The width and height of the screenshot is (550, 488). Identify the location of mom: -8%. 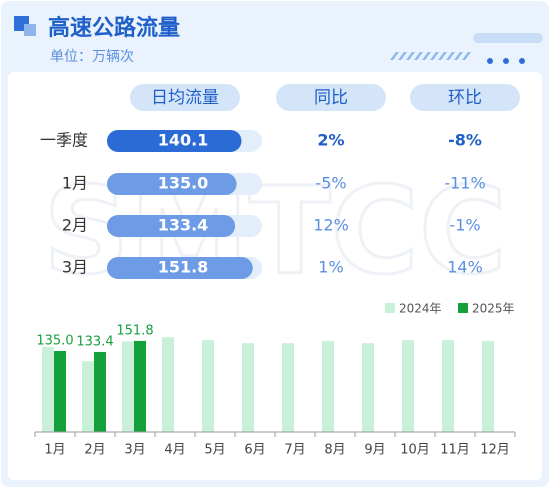
(465, 140).